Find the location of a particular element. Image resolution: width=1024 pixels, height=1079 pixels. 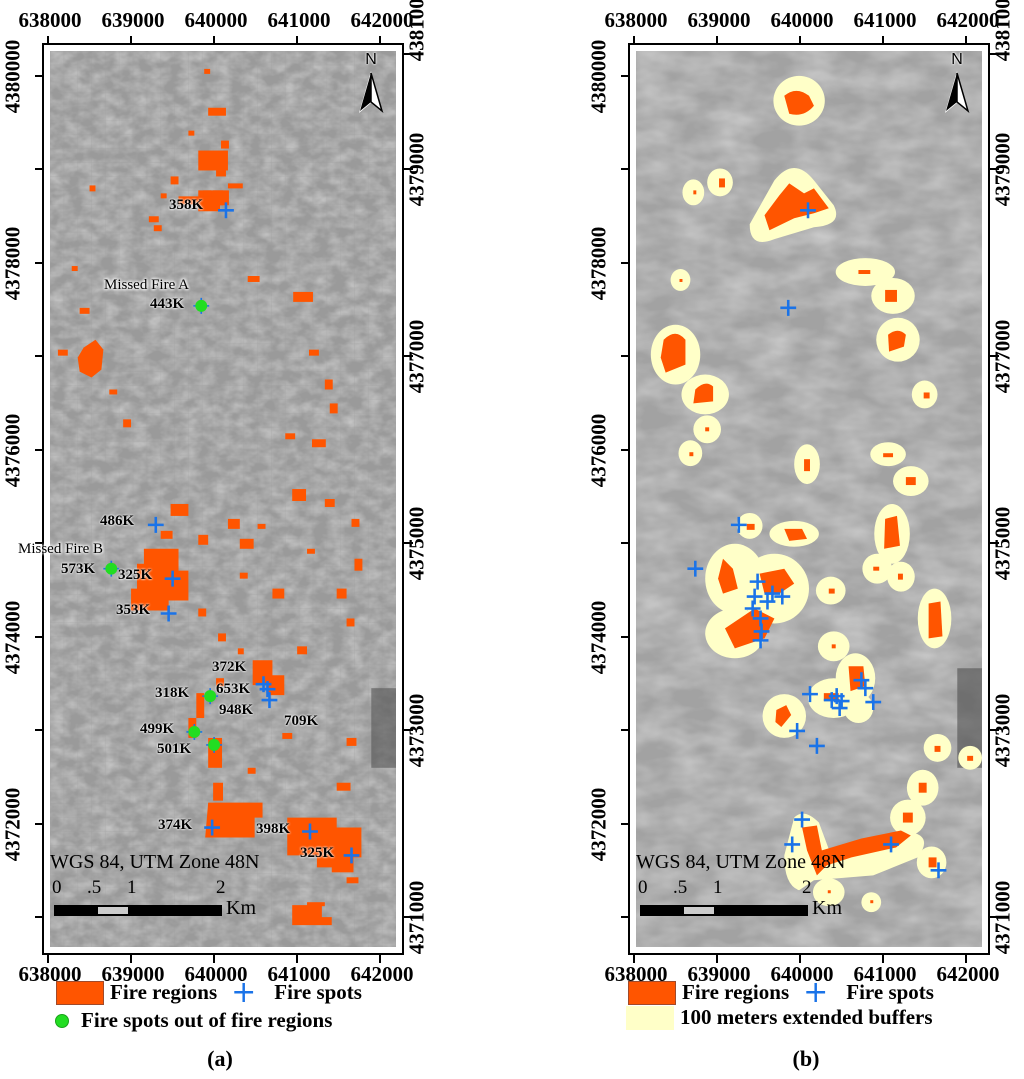

spot-label: 353K is located at coordinates (133, 610).